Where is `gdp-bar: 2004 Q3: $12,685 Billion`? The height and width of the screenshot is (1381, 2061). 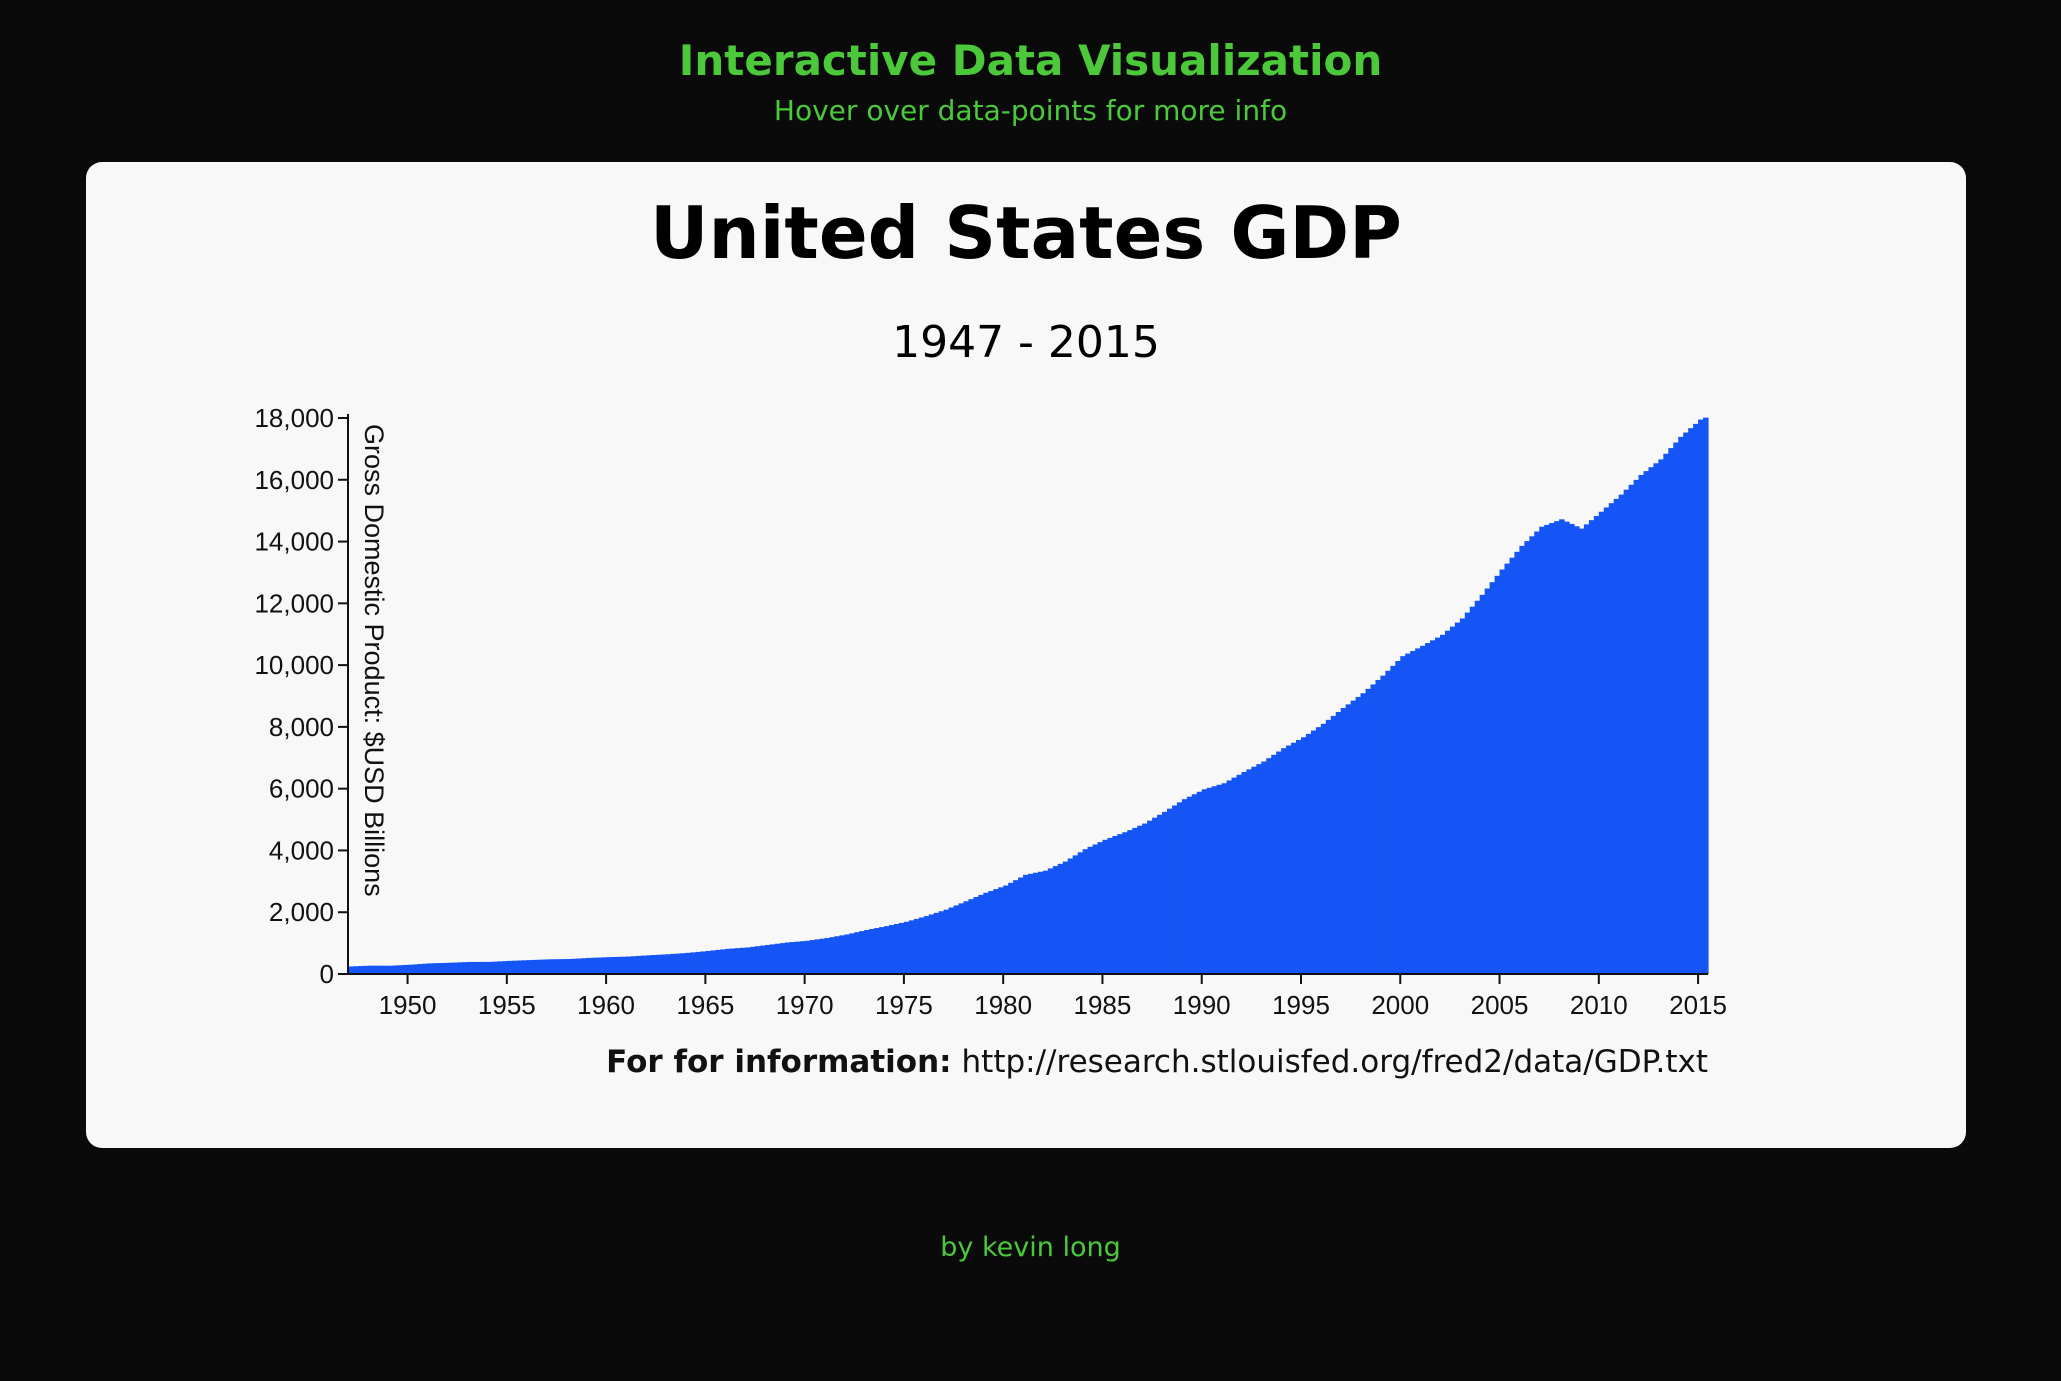 gdp-bar: 2004 Q3: $12,685 Billion is located at coordinates (1492, 778).